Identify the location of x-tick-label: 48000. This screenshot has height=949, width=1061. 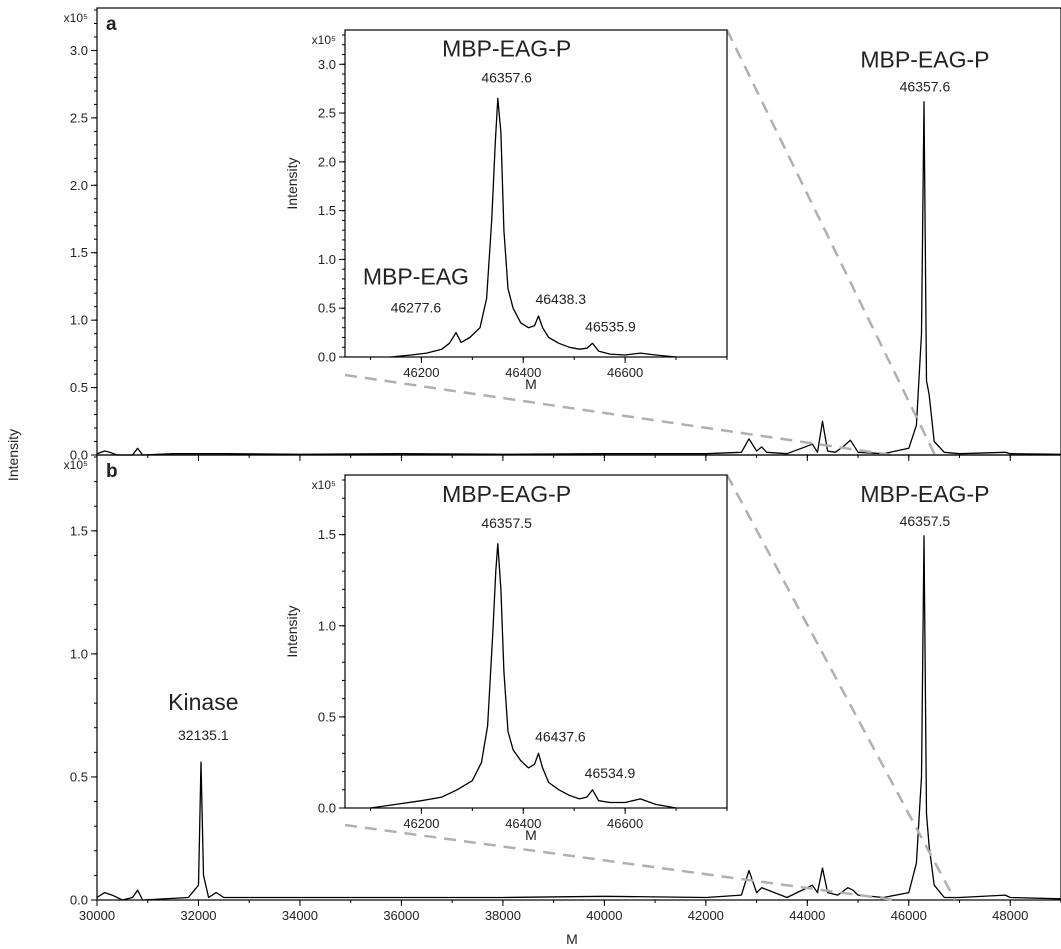
(1010, 915).